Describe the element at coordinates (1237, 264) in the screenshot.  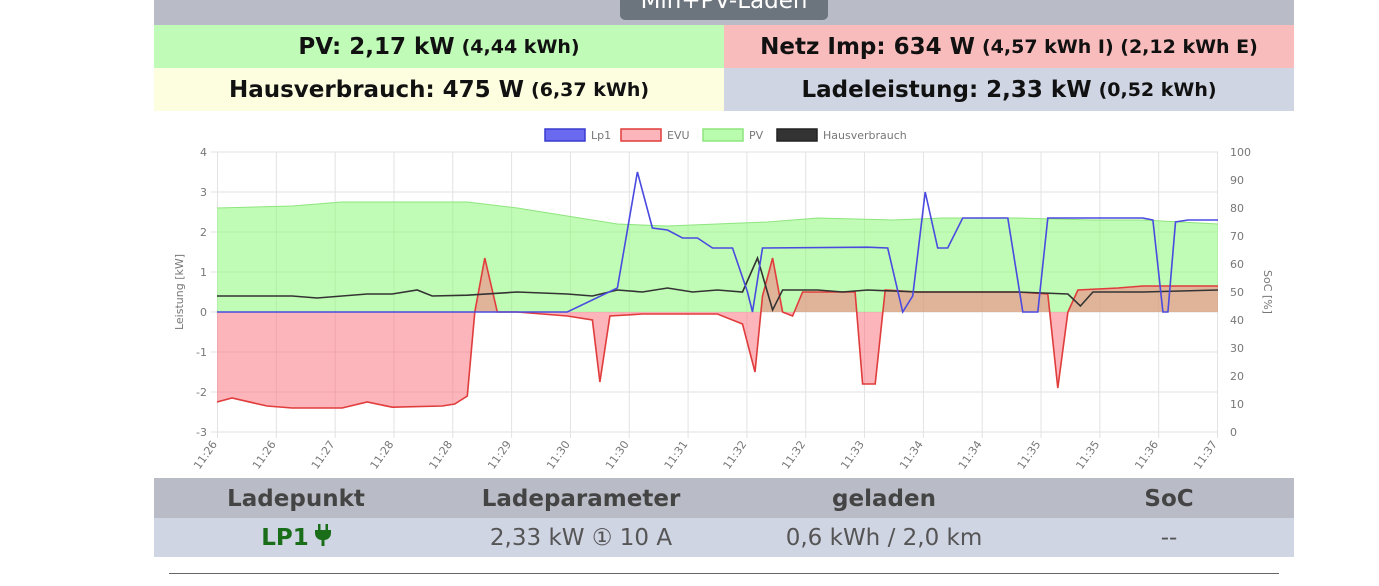
I see `soc-tick-label: 60` at that location.